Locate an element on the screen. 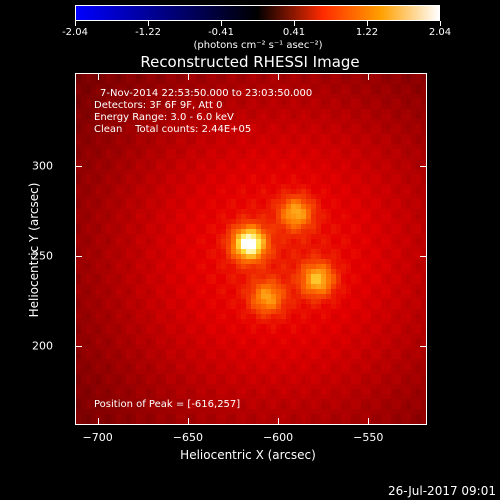  peak-position-annotation: Position of Peak = [-616,257] is located at coordinates (167, 404).